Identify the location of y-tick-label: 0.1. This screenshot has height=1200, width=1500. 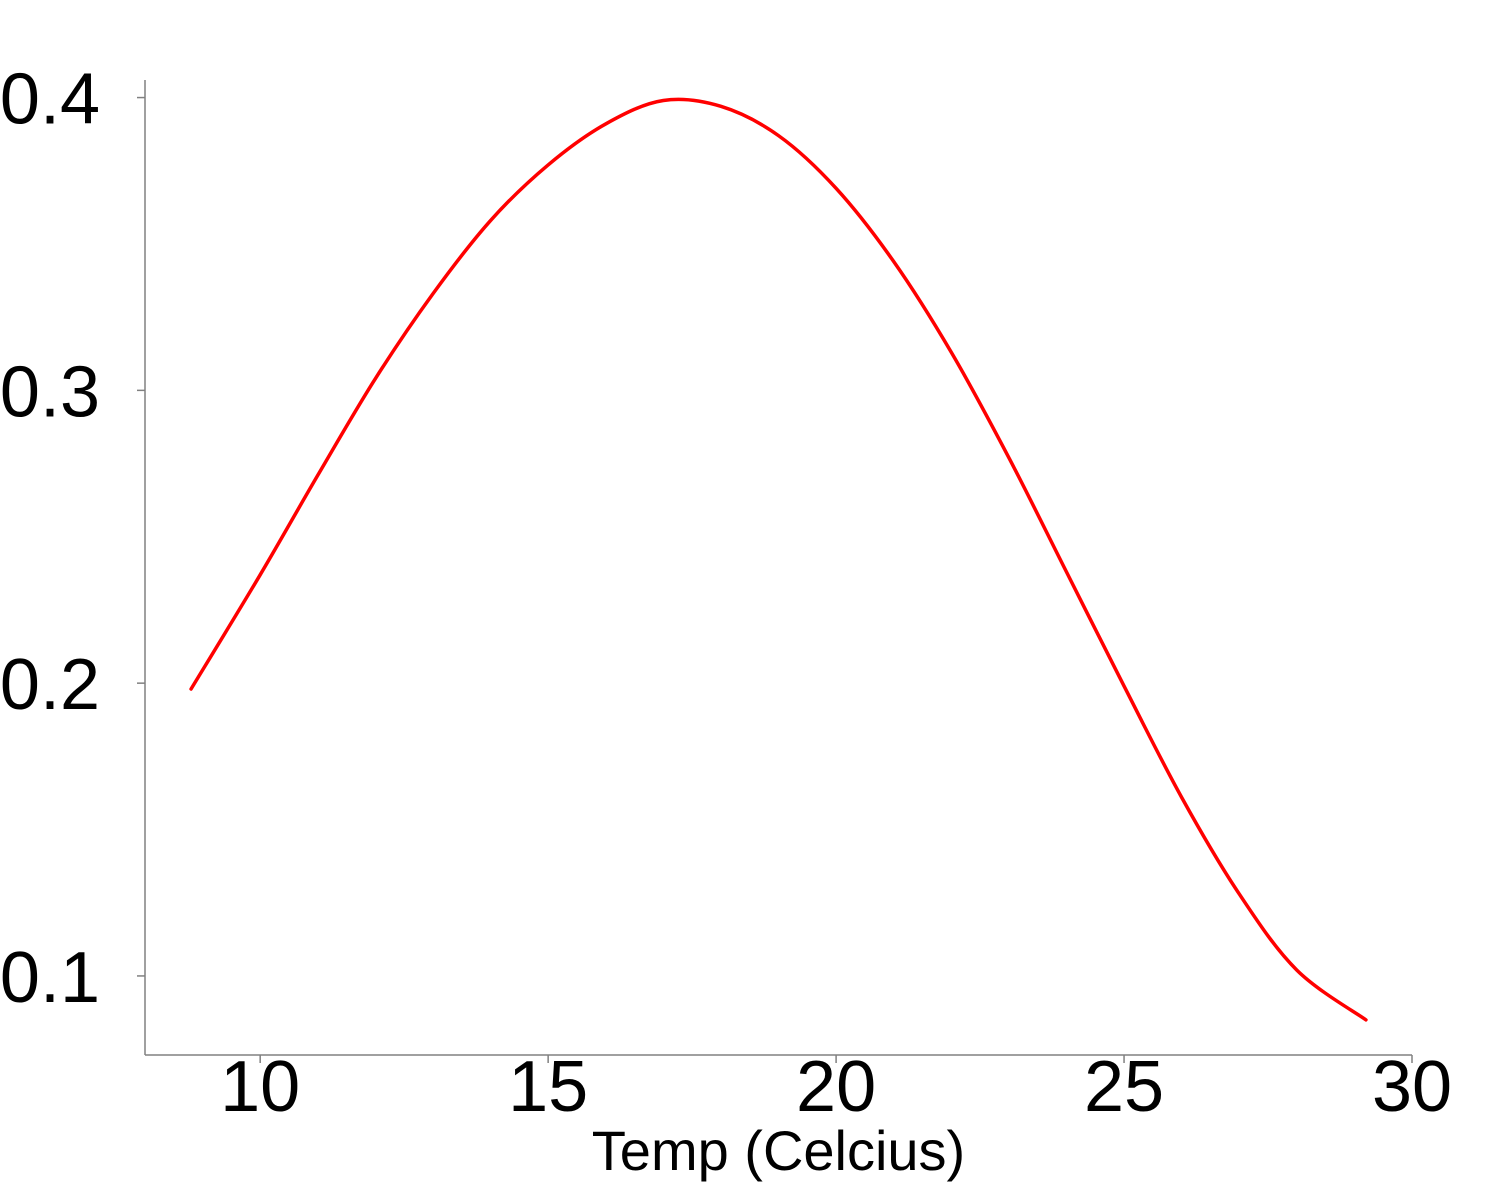
(50, 978).